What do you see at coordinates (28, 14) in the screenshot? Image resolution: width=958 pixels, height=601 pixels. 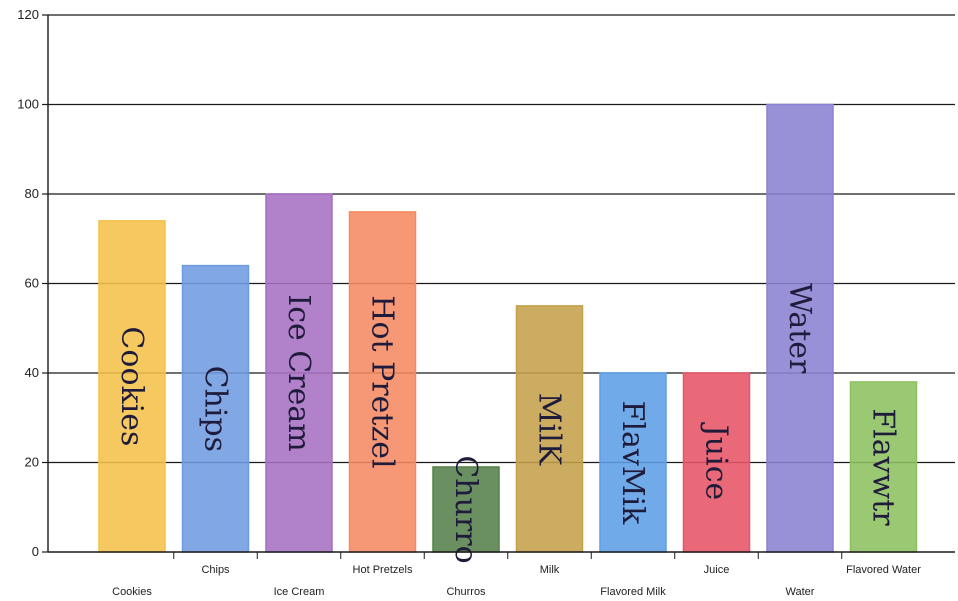 I see `y-tick-label: 120` at bounding box center [28, 14].